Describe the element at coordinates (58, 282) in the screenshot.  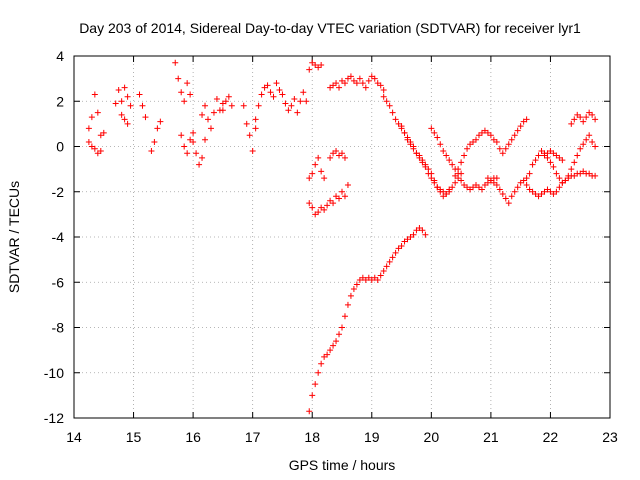
I see `y-tick-label: -6` at that location.